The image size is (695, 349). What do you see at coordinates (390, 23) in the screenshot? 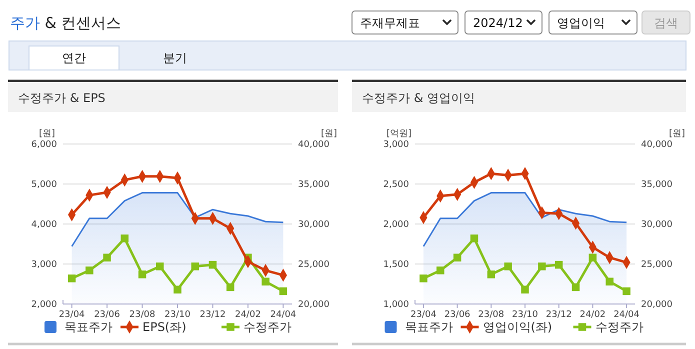
I see `text: 주재무제표` at bounding box center [390, 23].